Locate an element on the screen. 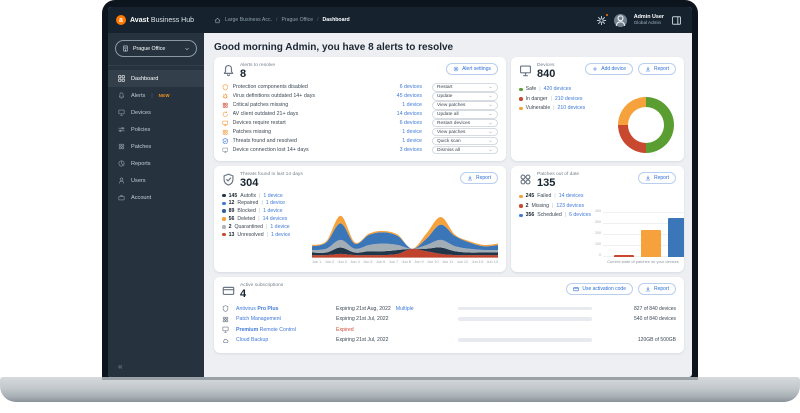 The width and height of the screenshot is (800, 413). y-axis-tick: 300 is located at coordinates (598, 221).